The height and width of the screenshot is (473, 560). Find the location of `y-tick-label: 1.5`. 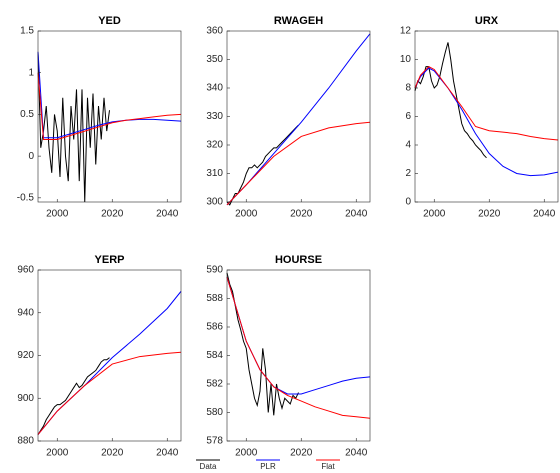

y-tick-label: 1.5 is located at coordinates (27, 31).